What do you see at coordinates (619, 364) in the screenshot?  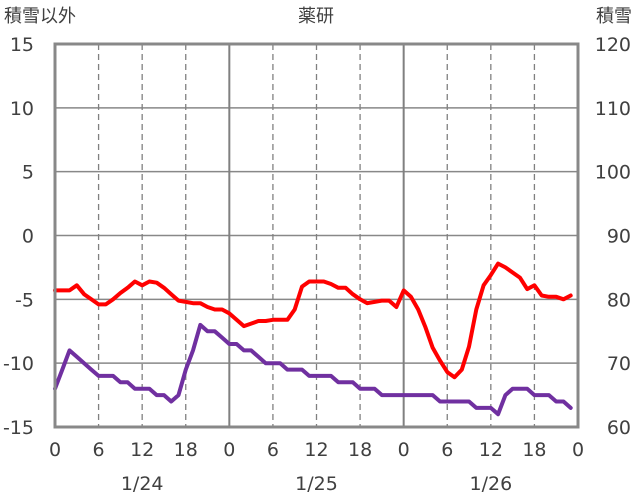 I see `right-tick-label: 70` at bounding box center [619, 364].